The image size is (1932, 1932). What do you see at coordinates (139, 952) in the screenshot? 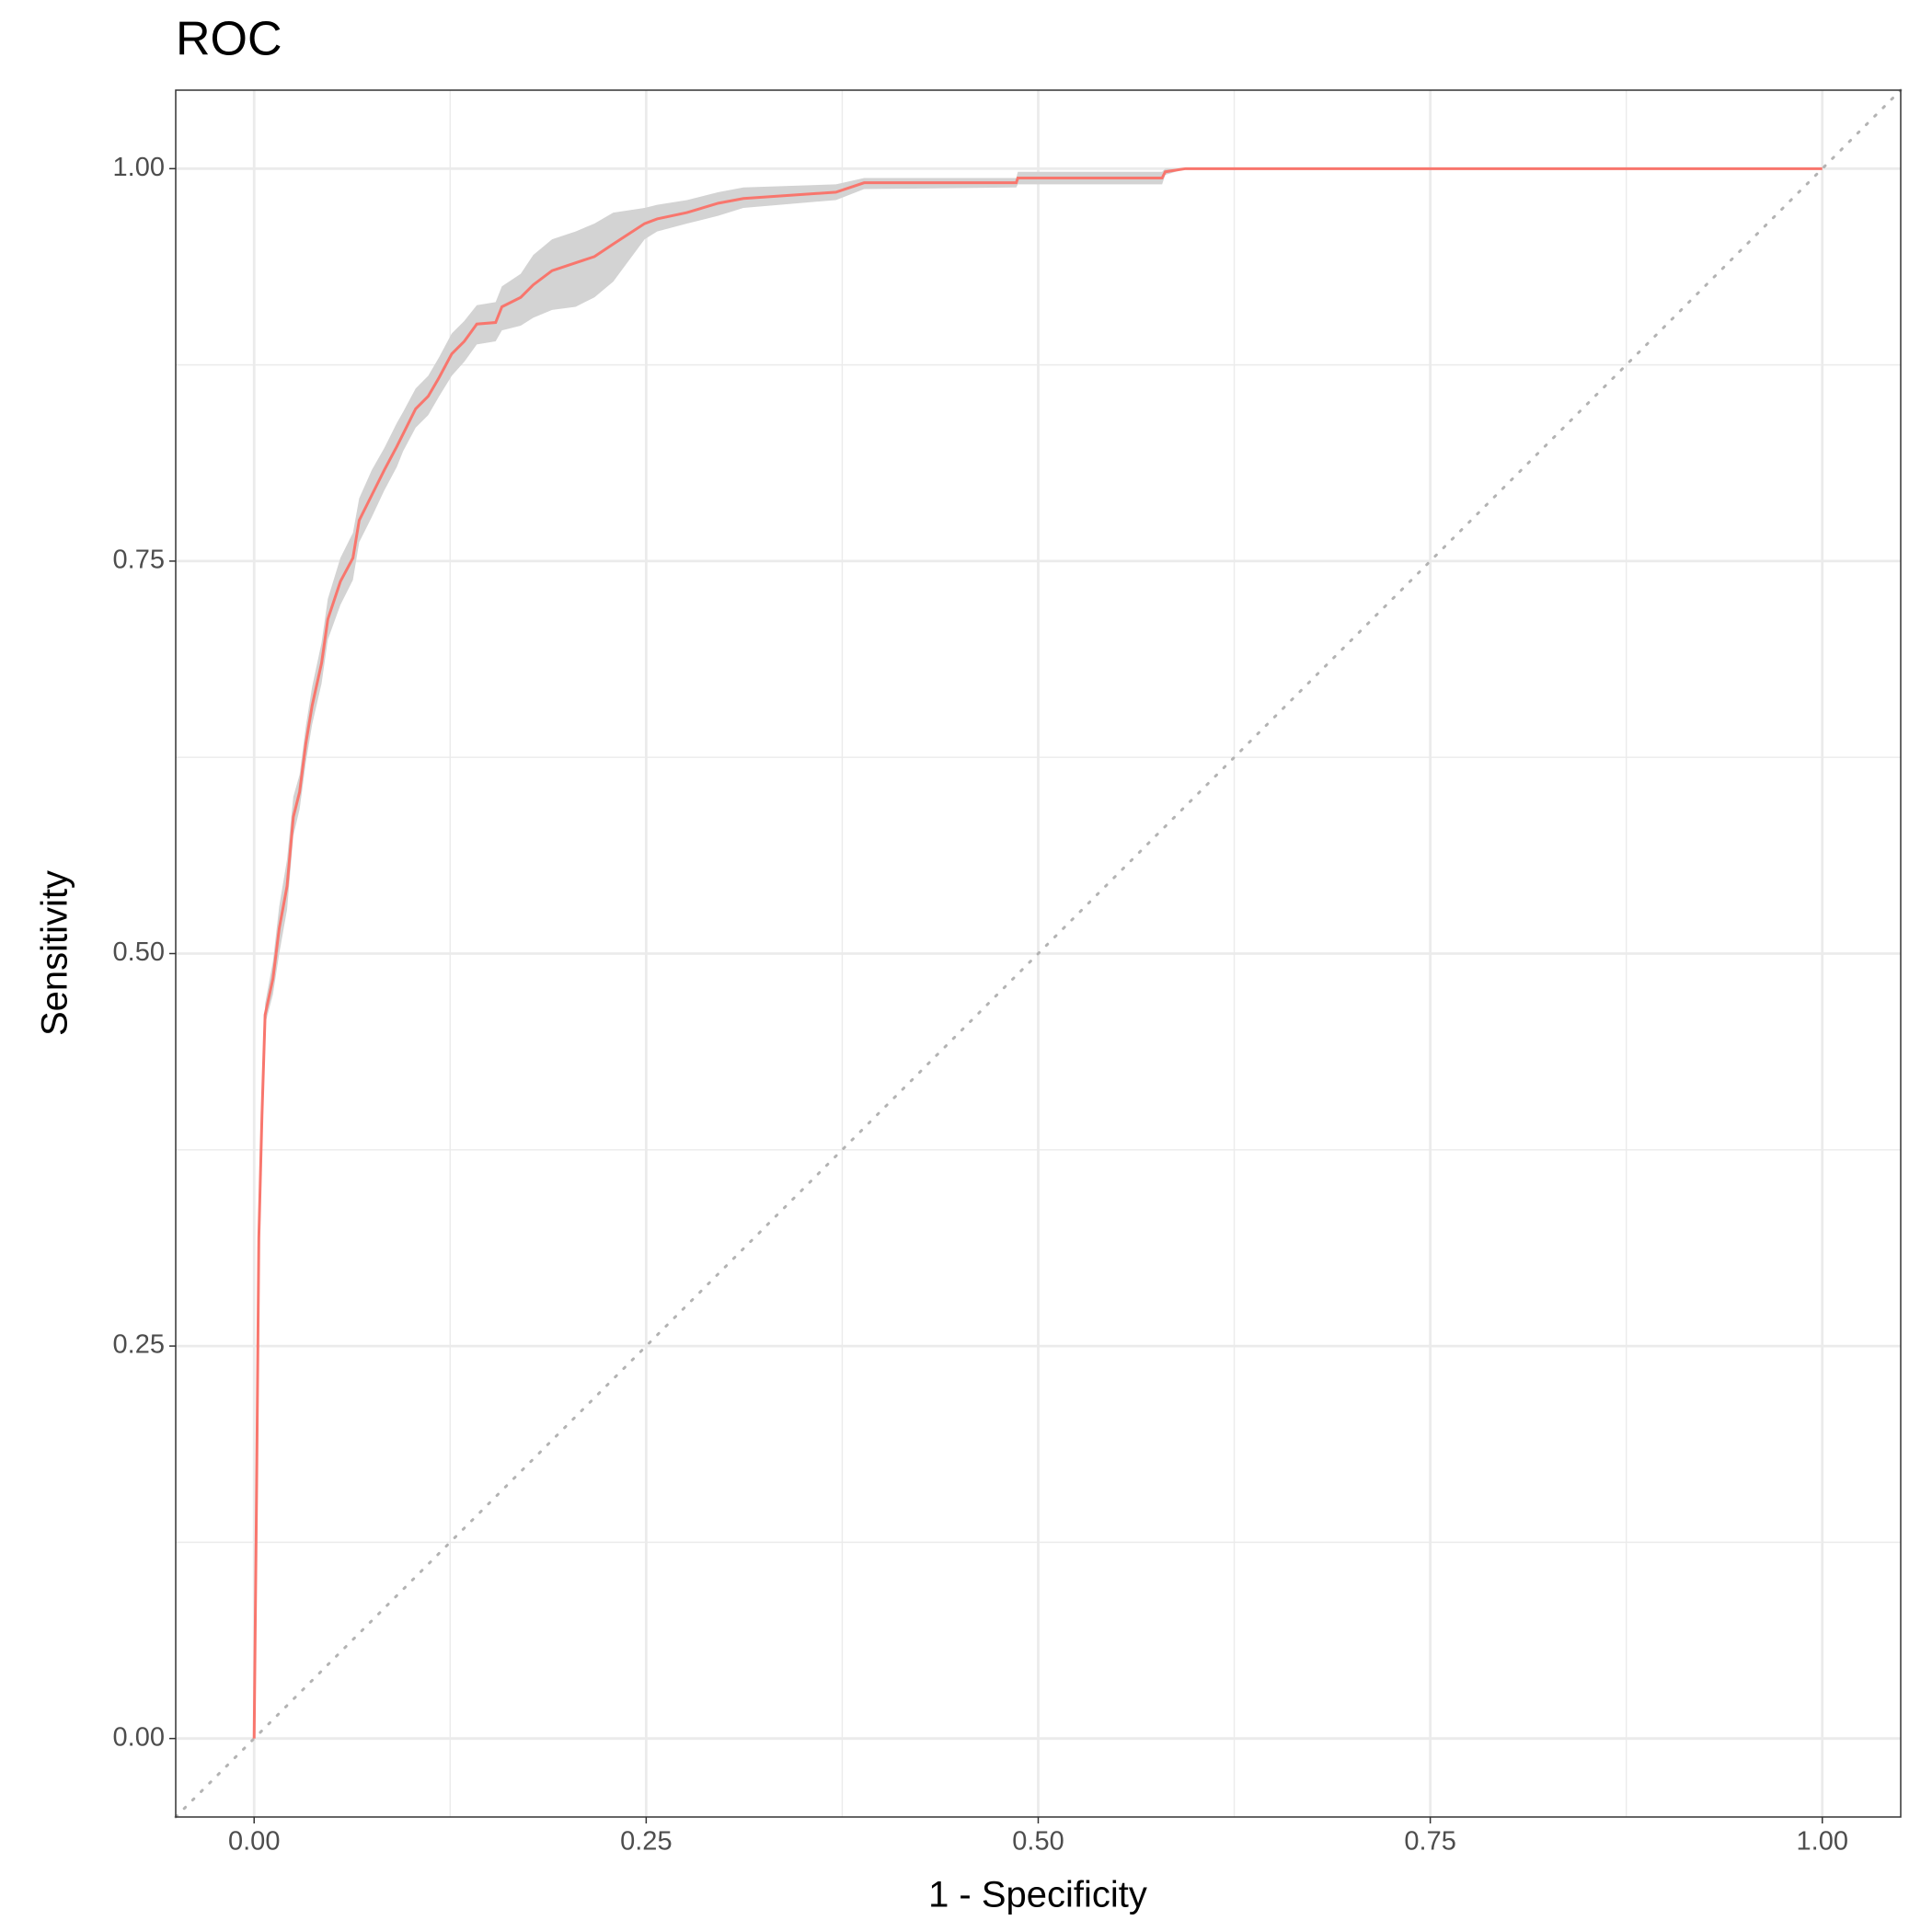
I see `y-tick-label: 0.50` at bounding box center [139, 952].